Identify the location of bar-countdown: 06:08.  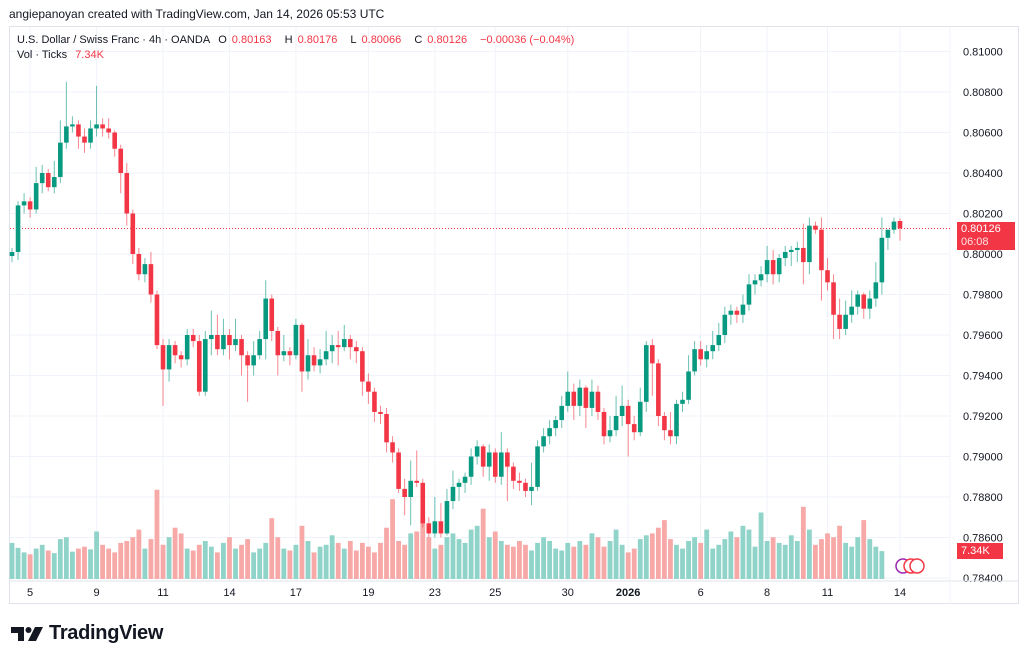
(975, 242).